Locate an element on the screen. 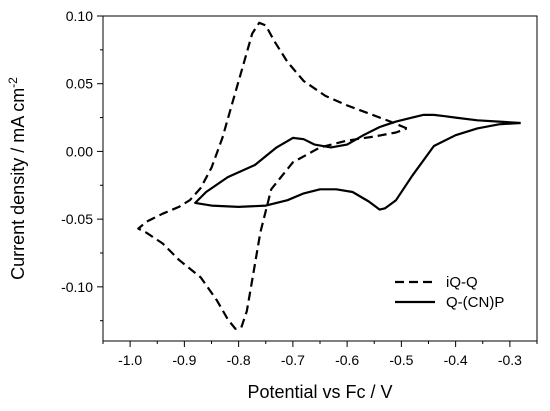 Image resolution: width=550 pixels, height=411 pixels. y-axis-title: Current density / mA cm-2 is located at coordinates (17, 178).